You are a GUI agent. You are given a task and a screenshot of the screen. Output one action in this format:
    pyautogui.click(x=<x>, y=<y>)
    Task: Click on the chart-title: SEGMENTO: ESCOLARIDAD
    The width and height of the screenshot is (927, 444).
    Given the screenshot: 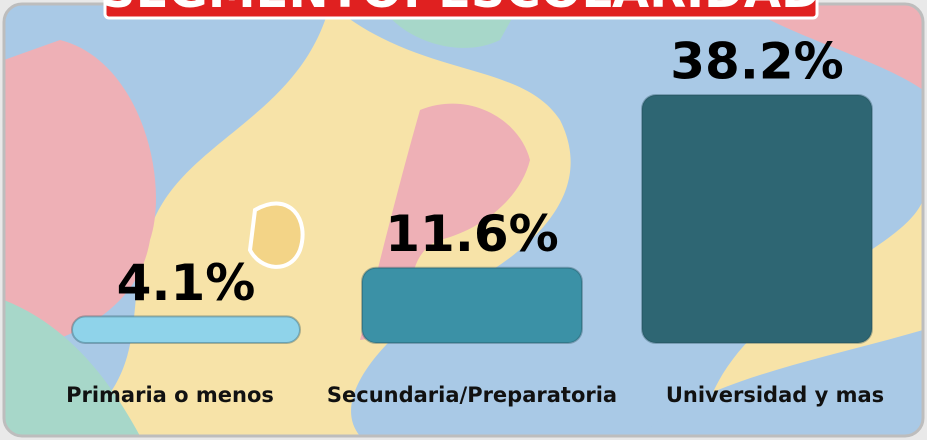 What is the action you would take?
    pyautogui.click(x=461, y=9)
    